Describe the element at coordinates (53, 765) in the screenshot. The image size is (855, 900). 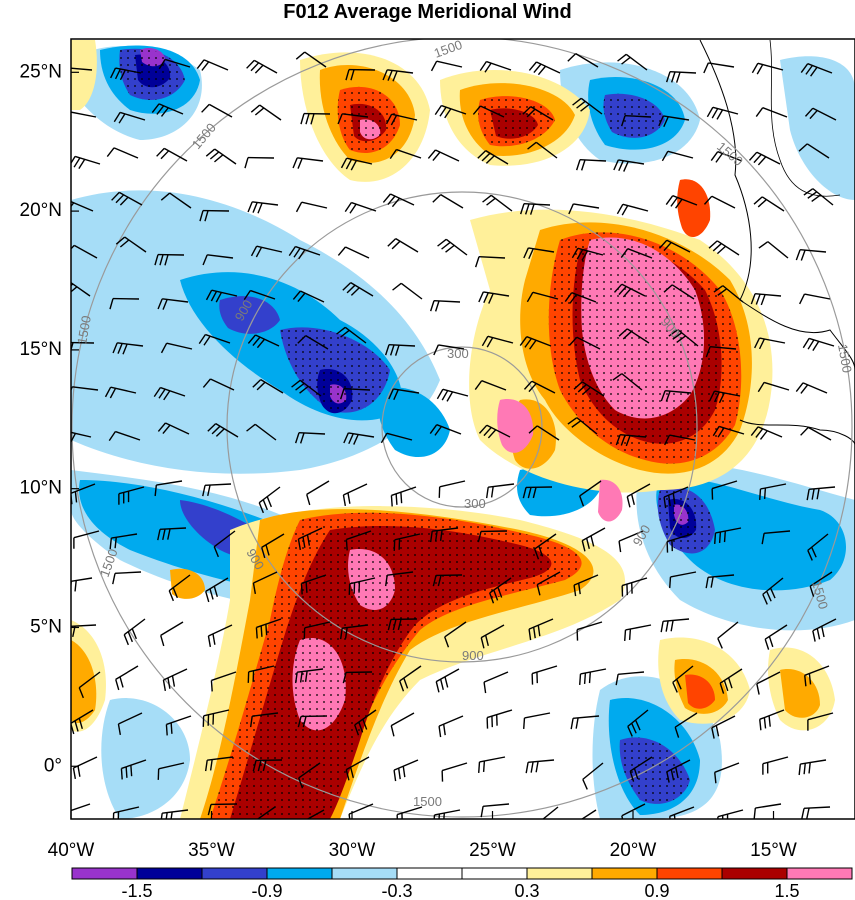
I see `lat-tick-label: 0°` at that location.